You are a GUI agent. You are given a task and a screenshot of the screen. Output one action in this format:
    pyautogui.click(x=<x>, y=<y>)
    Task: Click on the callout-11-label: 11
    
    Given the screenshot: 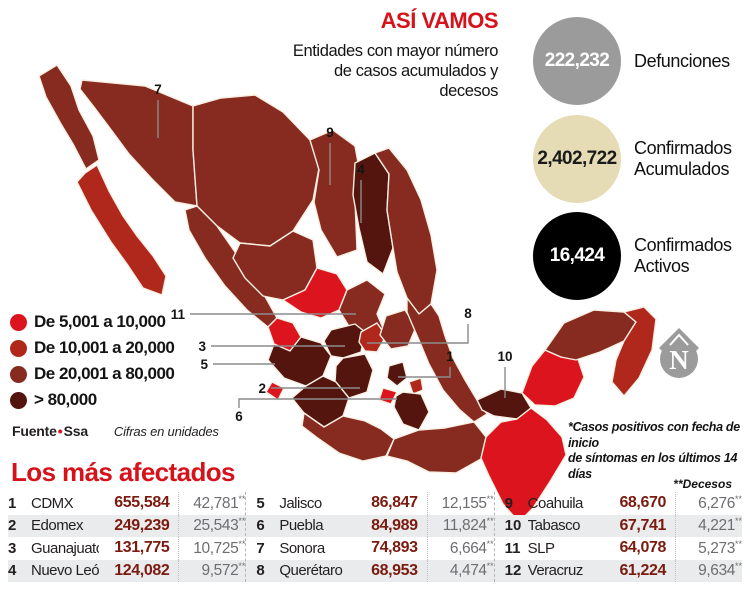 What is the action you would take?
    pyautogui.click(x=178, y=314)
    